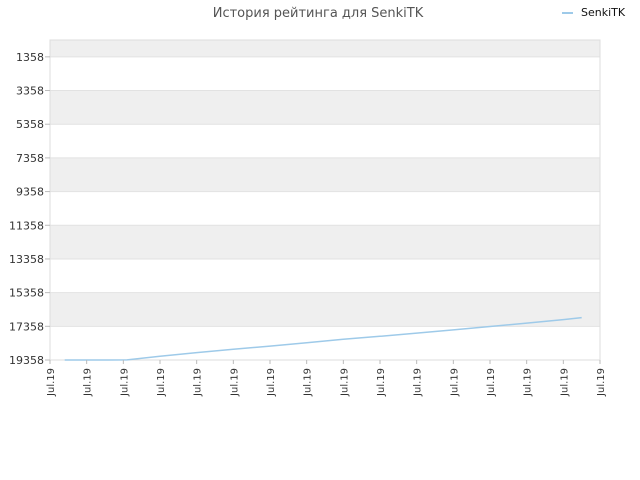 This screenshot has height=480, width=640. I want to click on y-tick-label: 3358, so click(30, 91).